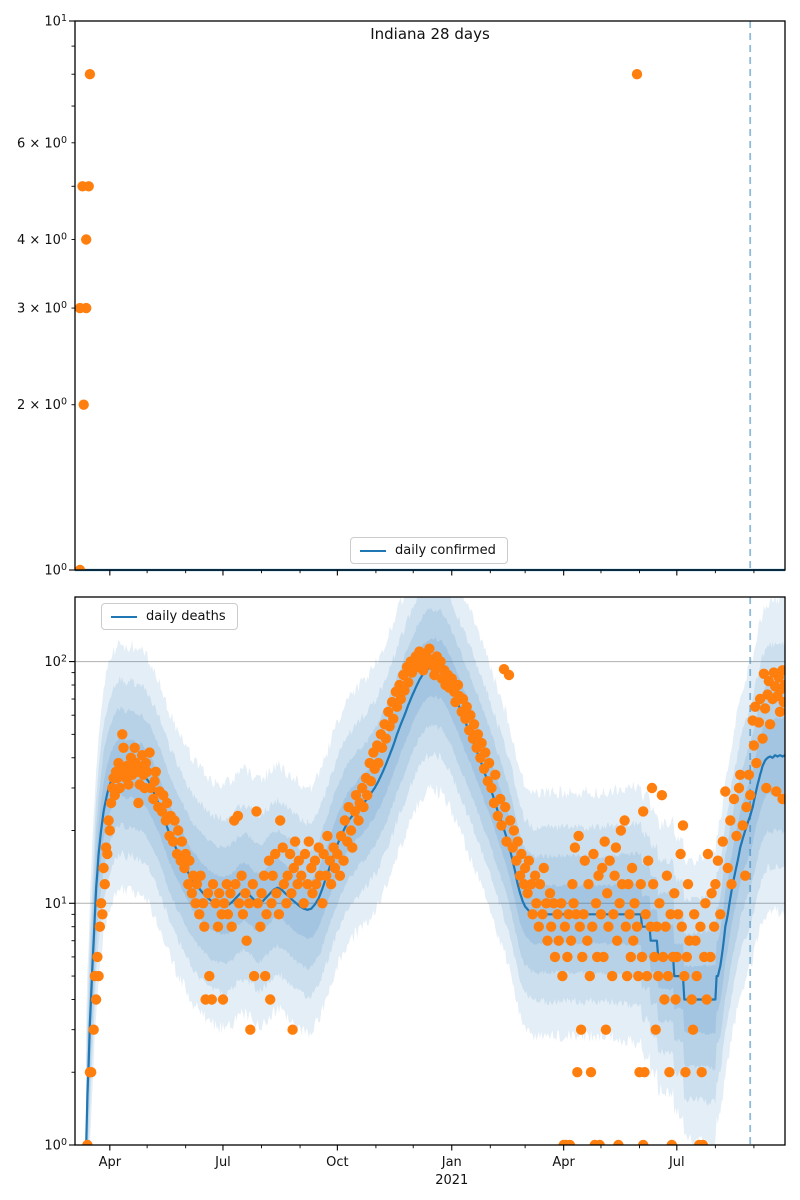  Describe the element at coordinates (110, 1162) in the screenshot. I see `x-tick-label: Apr` at that location.